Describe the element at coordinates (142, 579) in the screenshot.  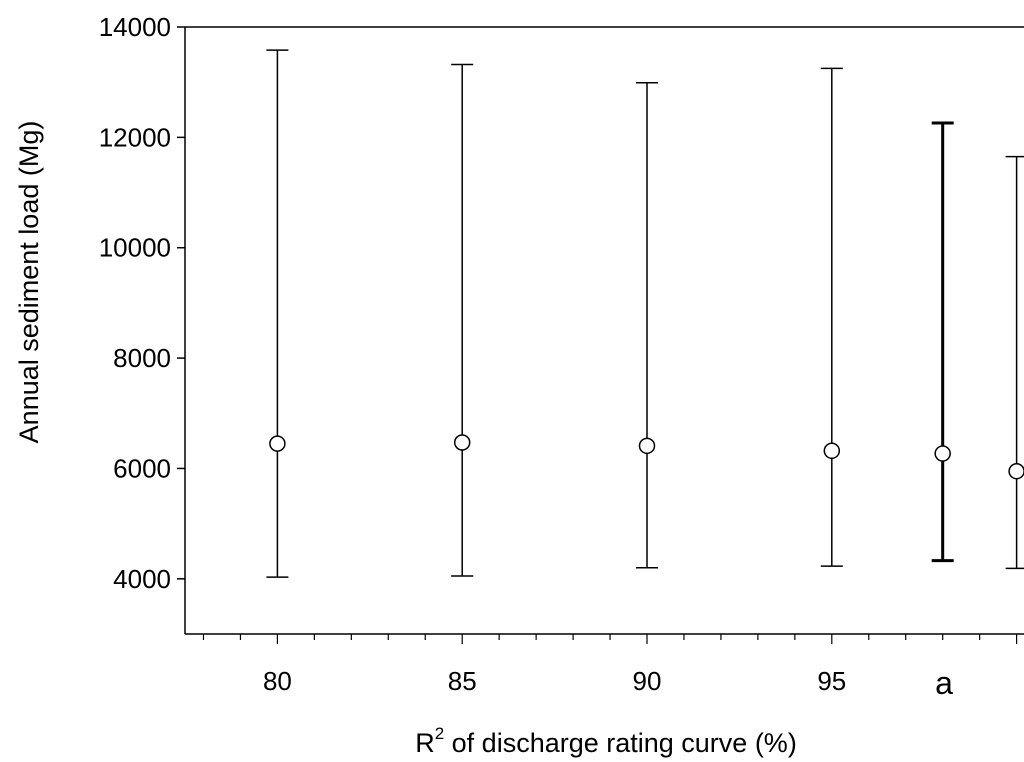
I see `y-tick-label: 4000` at that location.